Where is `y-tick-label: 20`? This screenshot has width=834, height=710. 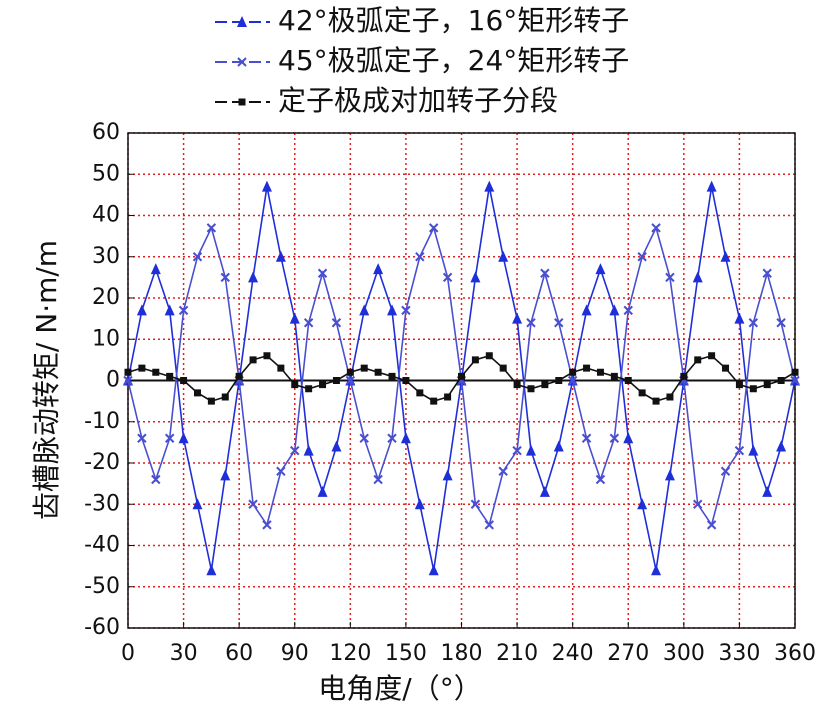 y-tick-label: 20 is located at coordinates (106, 297).